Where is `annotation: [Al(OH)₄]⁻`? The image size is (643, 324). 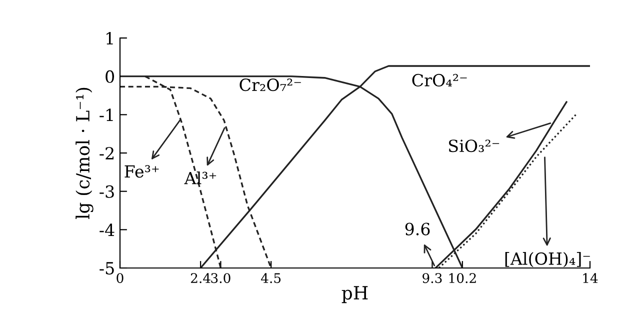 annotation: [Al(OH)₄]⁻ is located at coordinates (547, 260).